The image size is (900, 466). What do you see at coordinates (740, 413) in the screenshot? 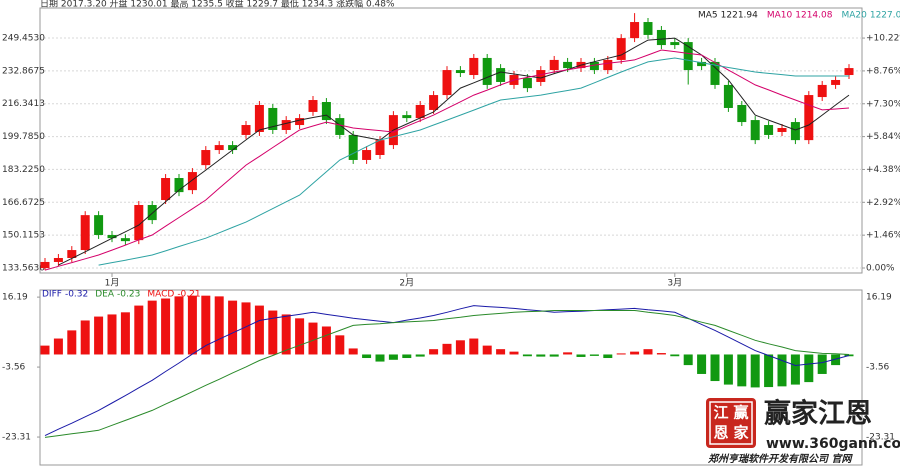
I see `stamp-char: 赢` at bounding box center [740, 413].